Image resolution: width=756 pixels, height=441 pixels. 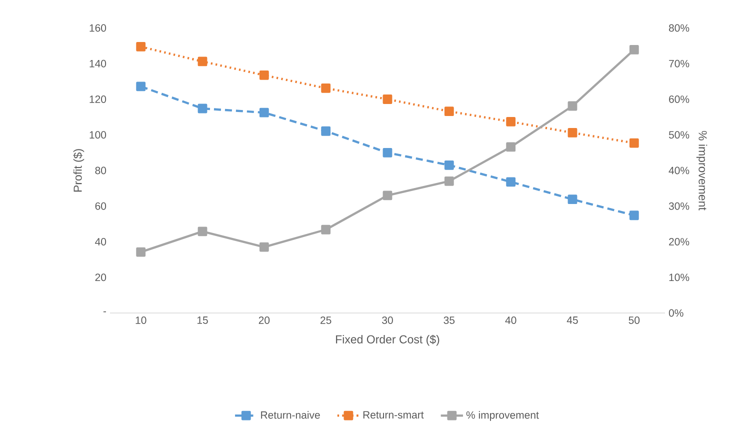 I want to click on y-tick-label: 120, so click(x=98, y=99).